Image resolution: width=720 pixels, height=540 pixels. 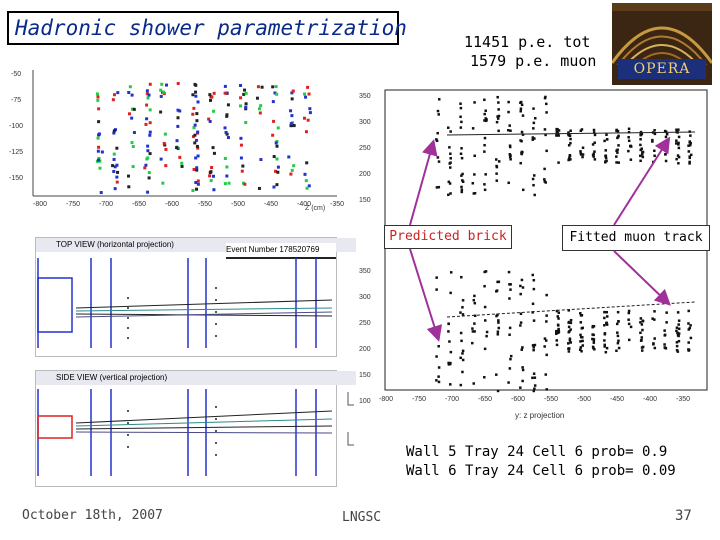 What do you see at coordinates (365, 200) in the screenshot?
I see `y-tick-label: 150` at bounding box center [365, 200].